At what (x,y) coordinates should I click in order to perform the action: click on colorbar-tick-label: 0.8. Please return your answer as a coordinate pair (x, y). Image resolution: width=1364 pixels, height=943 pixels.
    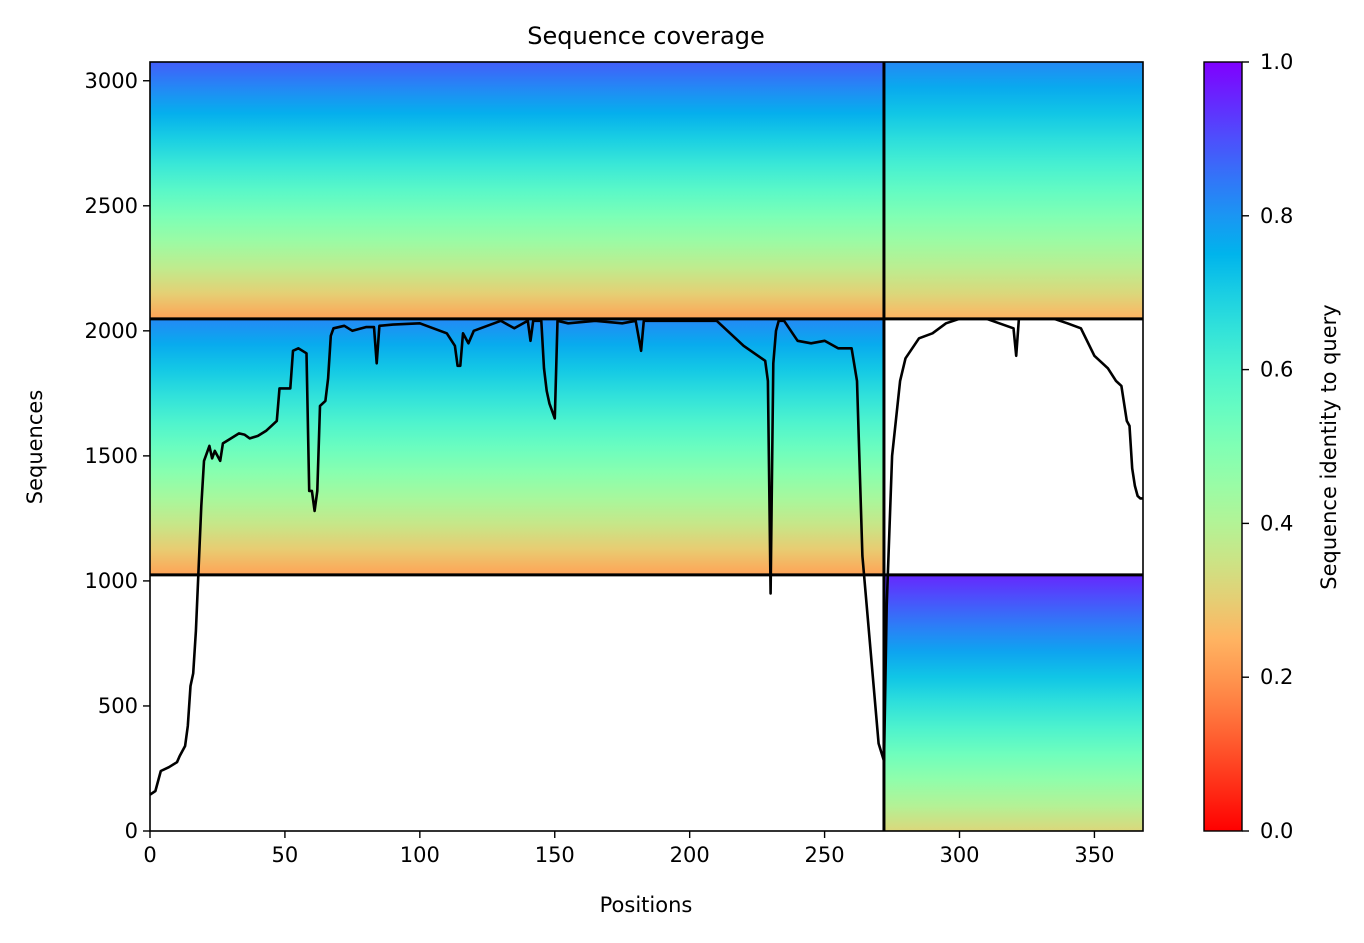
    Looking at the image, I should click on (1276, 216).